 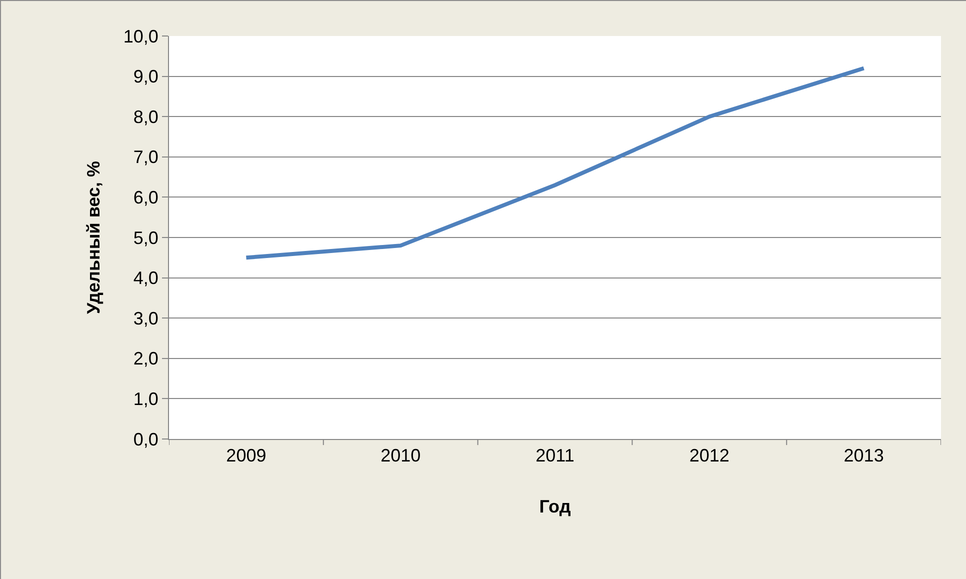 I want to click on y-tick-label: 6,0, so click(x=145, y=198).